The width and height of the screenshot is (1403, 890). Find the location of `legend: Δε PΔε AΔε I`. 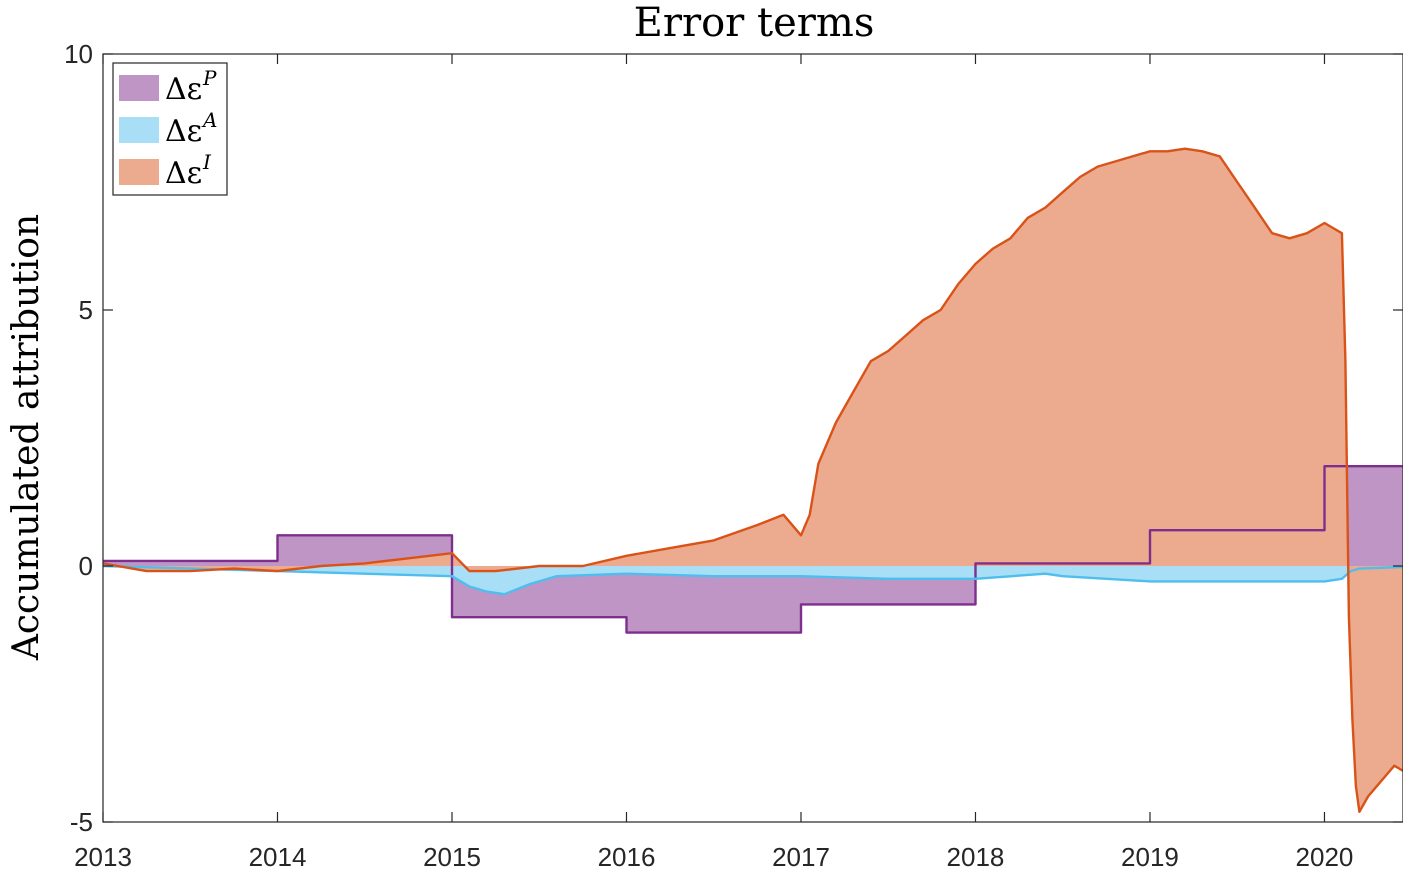

legend: Δε PΔε AΔε I is located at coordinates (170, 129).